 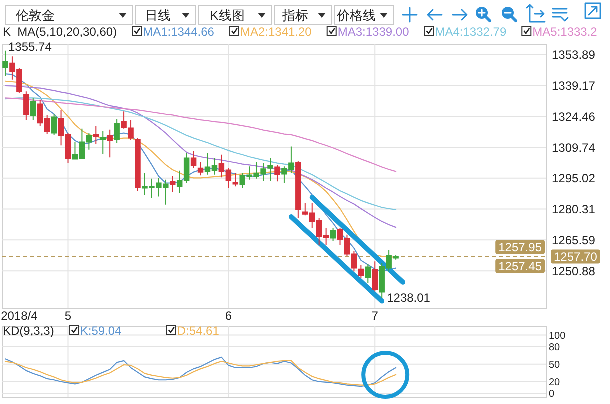 What do you see at coordinates (520, 266) in the screenshot?
I see `price-tag: 1257.45` at bounding box center [520, 266].